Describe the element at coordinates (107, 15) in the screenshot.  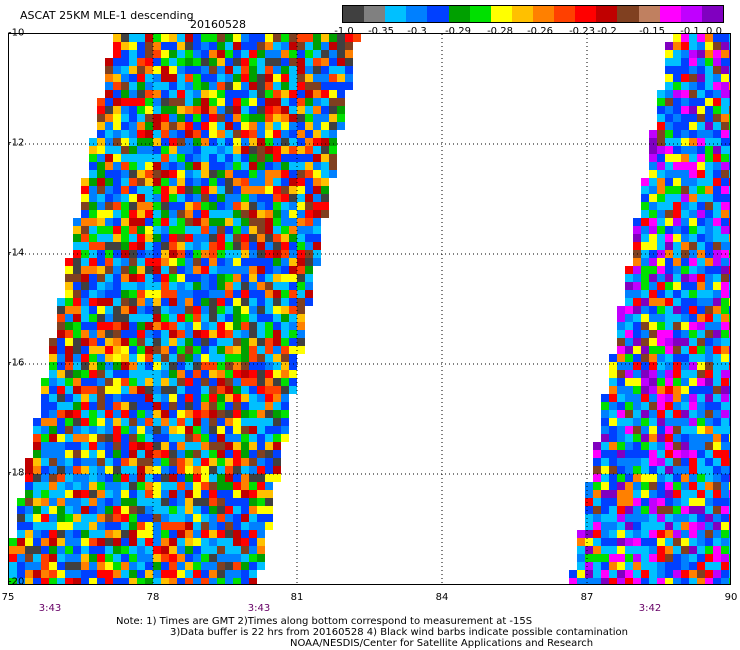
I see `map-title: ASCAT 25KM MLE-1 descending` at that location.